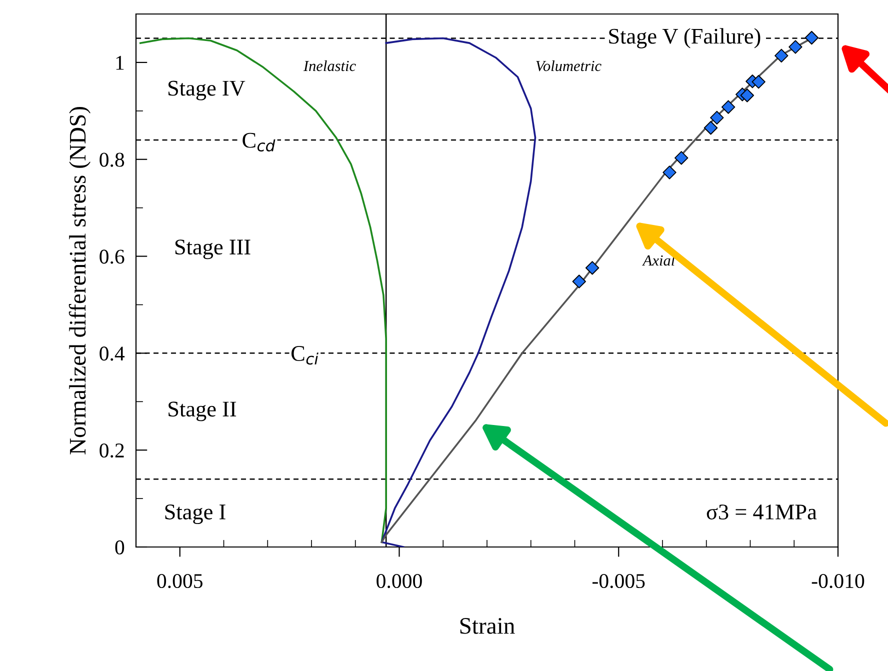 The height and width of the screenshot is (671, 888). I want to click on annotation: Volumetric, so click(569, 66).